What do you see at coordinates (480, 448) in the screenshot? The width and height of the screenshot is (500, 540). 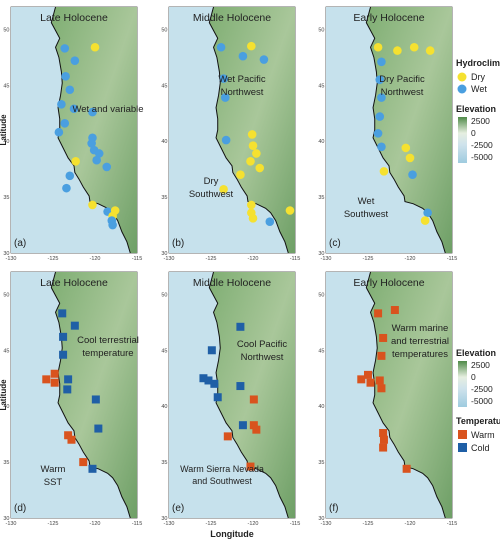 I see `legend-label-cold: Cold` at bounding box center [480, 448].